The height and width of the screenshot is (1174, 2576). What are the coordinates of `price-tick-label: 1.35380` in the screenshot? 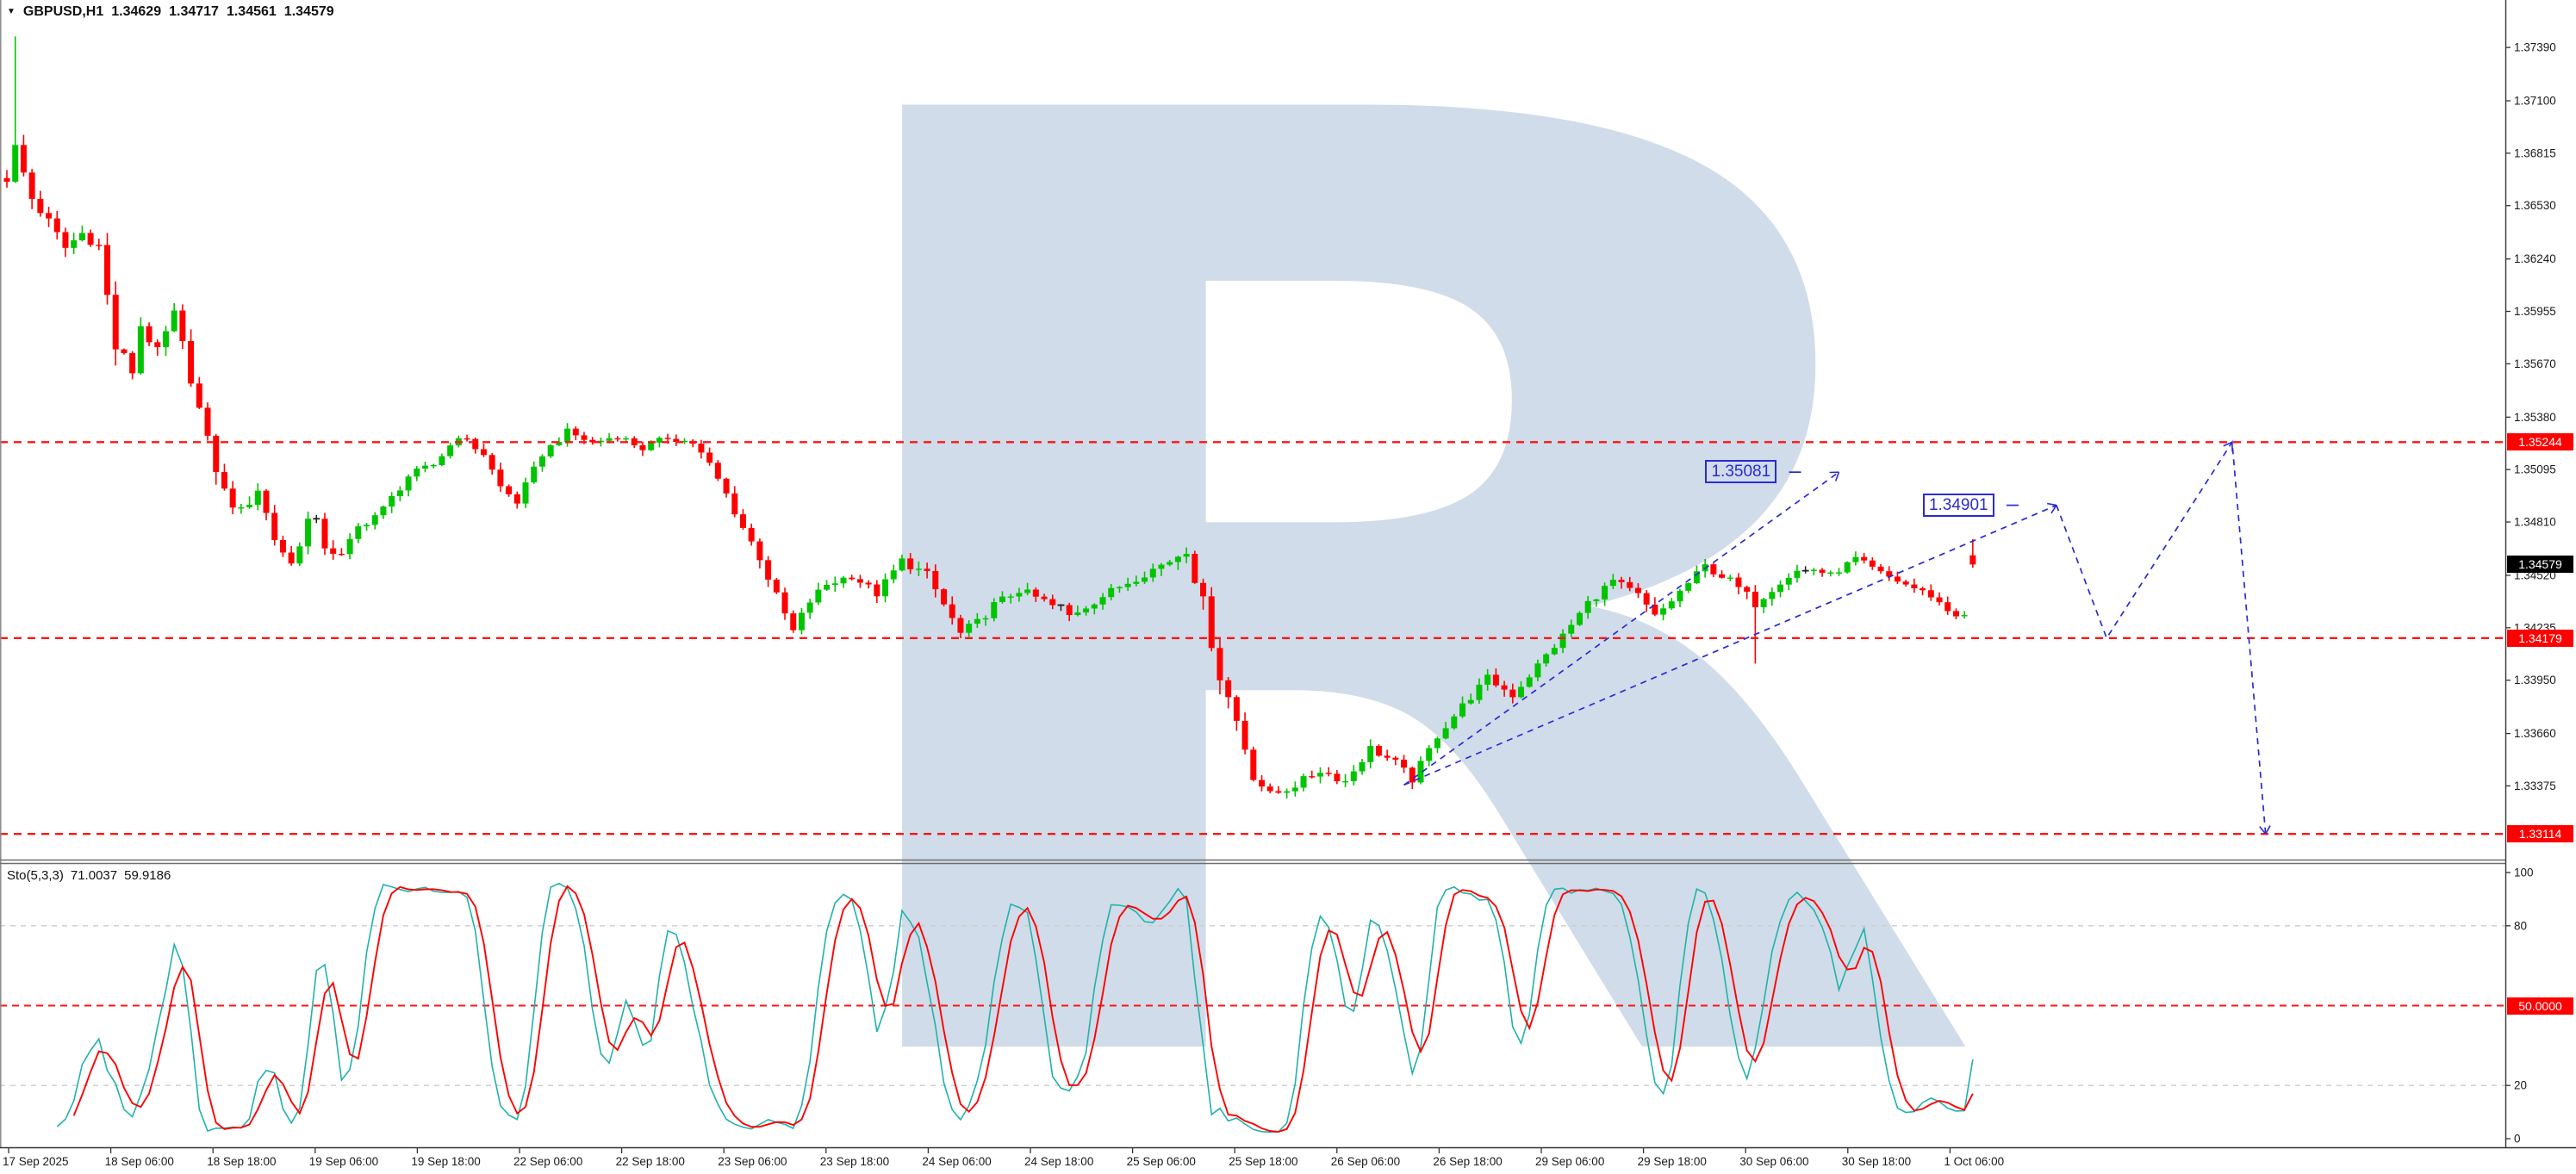 It's located at (2535, 418).